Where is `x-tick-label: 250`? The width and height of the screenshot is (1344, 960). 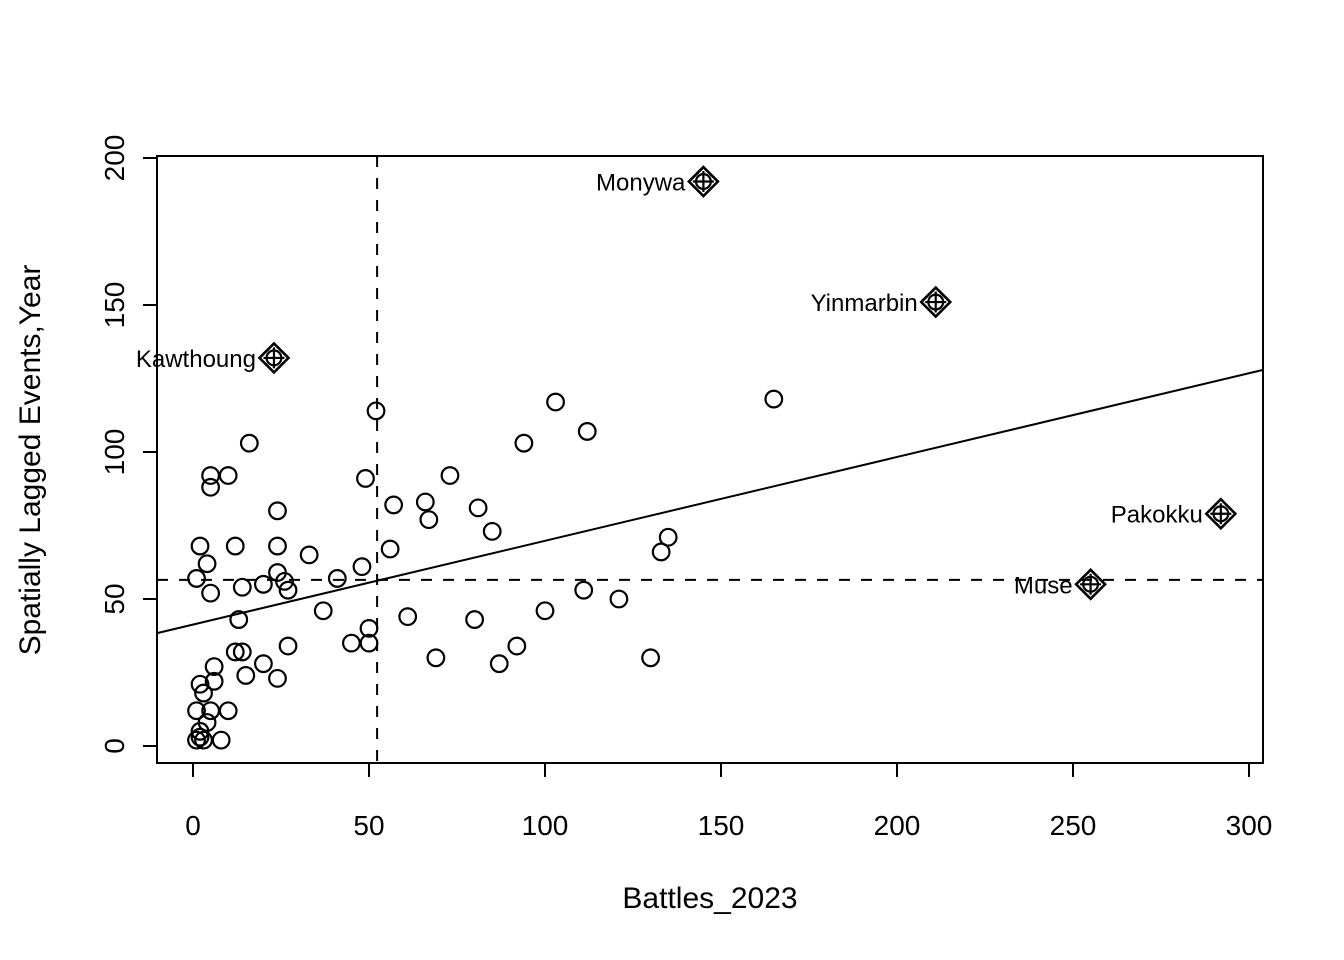
x-tick-label: 250 is located at coordinates (1073, 825).